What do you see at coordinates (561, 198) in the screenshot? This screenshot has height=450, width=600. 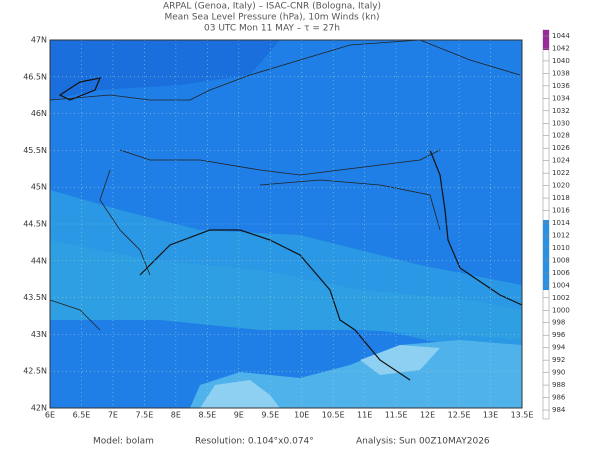 I see `colorbar-label: 1018` at bounding box center [561, 198].